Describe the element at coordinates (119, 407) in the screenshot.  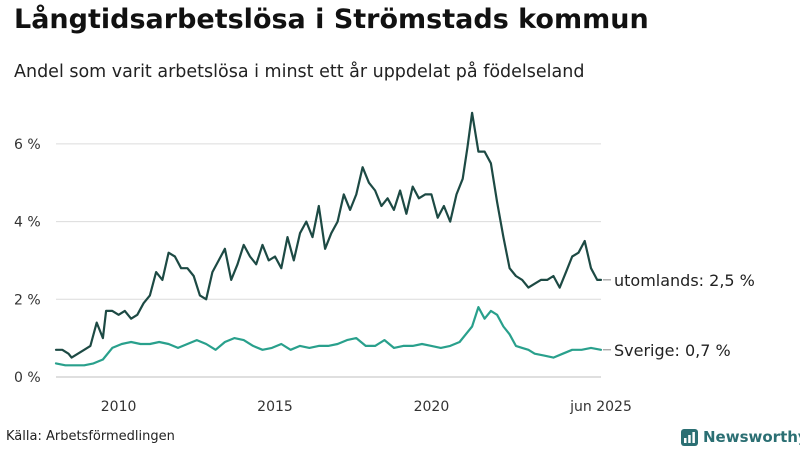
I see `x-tick-label-0: 2010` at that location.